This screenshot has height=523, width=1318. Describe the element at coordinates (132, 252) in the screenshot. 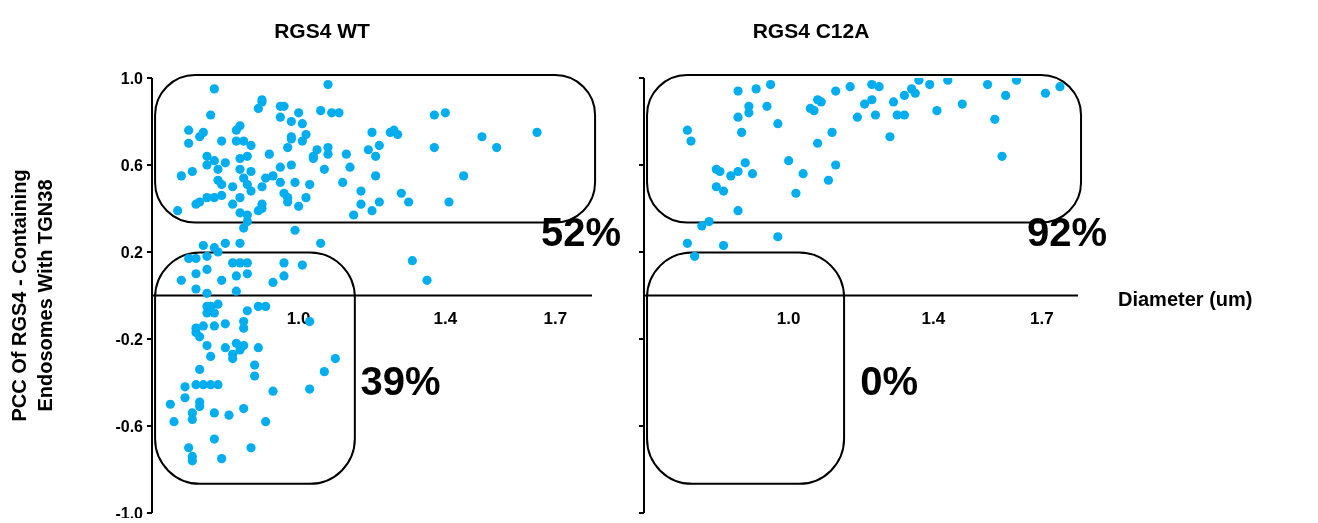

I see `y-tick-label: 0.2` at that location.